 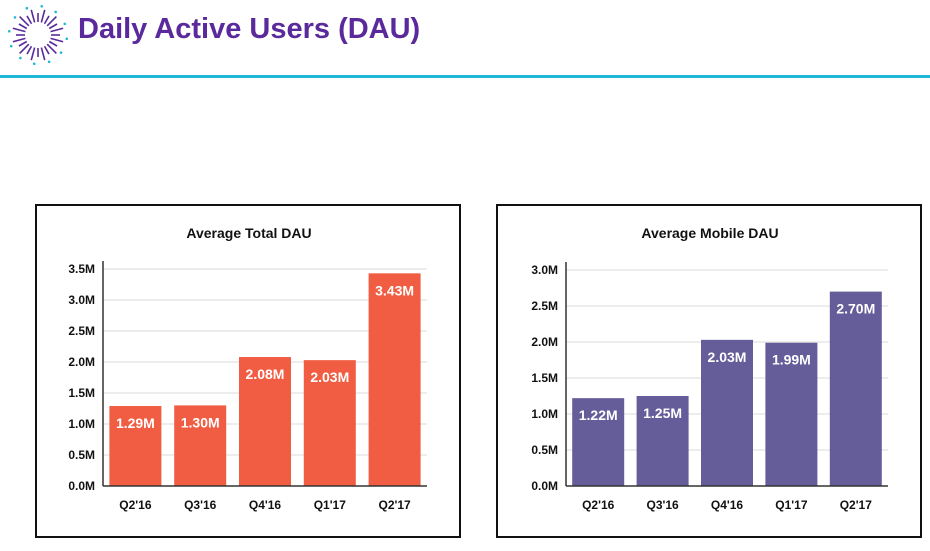 What do you see at coordinates (81, 269) in the screenshot?
I see `y-tick-label: 3.5M` at bounding box center [81, 269].